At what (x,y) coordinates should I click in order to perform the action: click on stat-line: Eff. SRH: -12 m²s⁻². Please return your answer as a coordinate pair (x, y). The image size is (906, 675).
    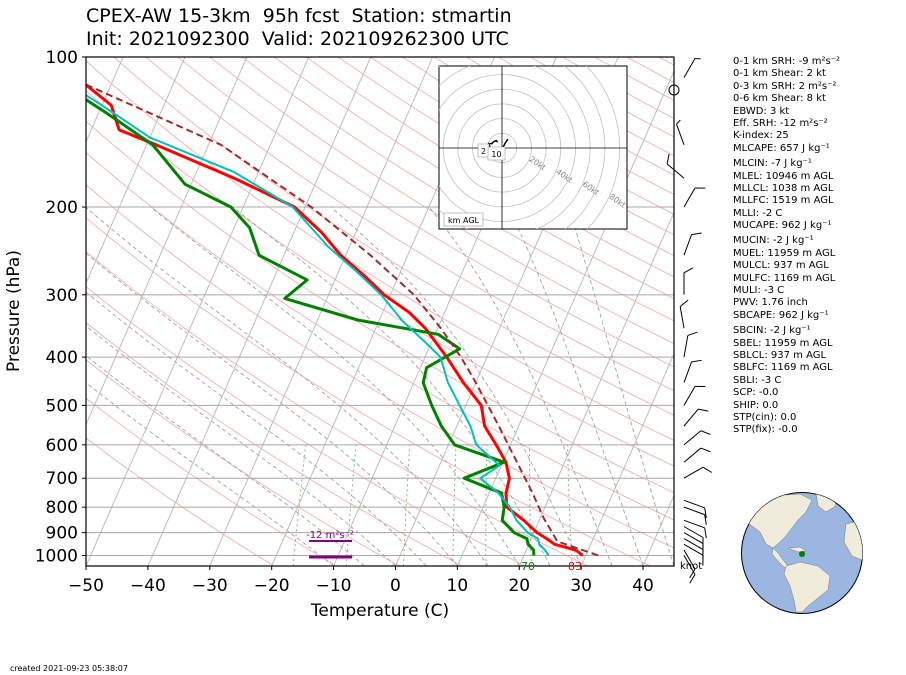
    Looking at the image, I should click on (780, 123).